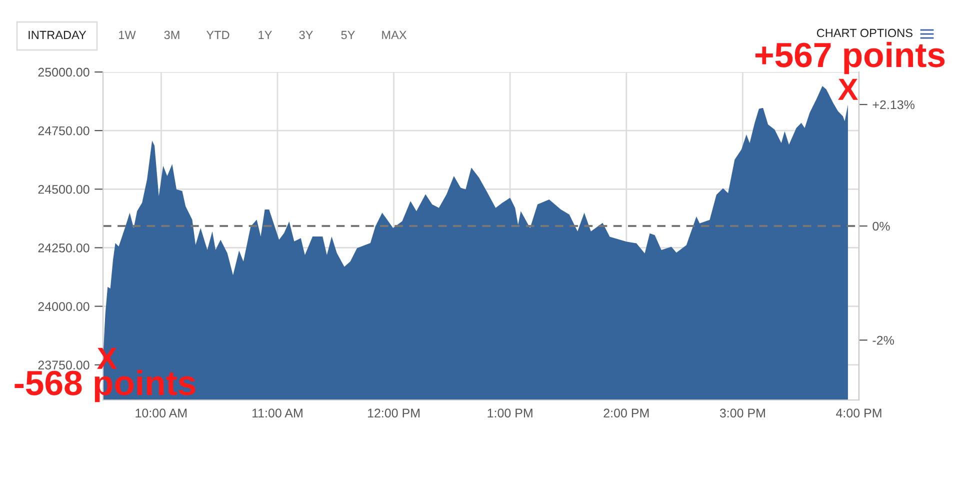 The width and height of the screenshot is (960, 480). Describe the element at coordinates (893, 105) in the screenshot. I see `y2-tick-label: +2.13%` at that location.